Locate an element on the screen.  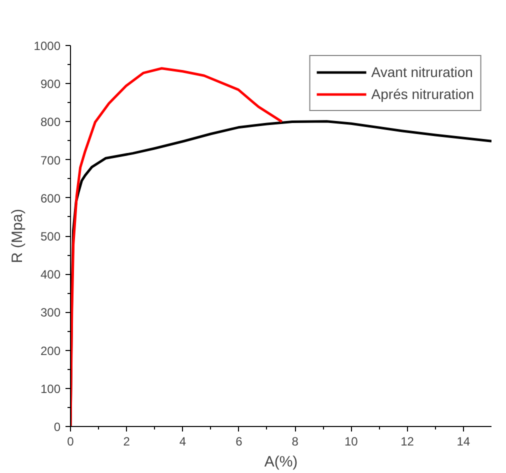
x-tick-label: 14 is located at coordinates (463, 441).